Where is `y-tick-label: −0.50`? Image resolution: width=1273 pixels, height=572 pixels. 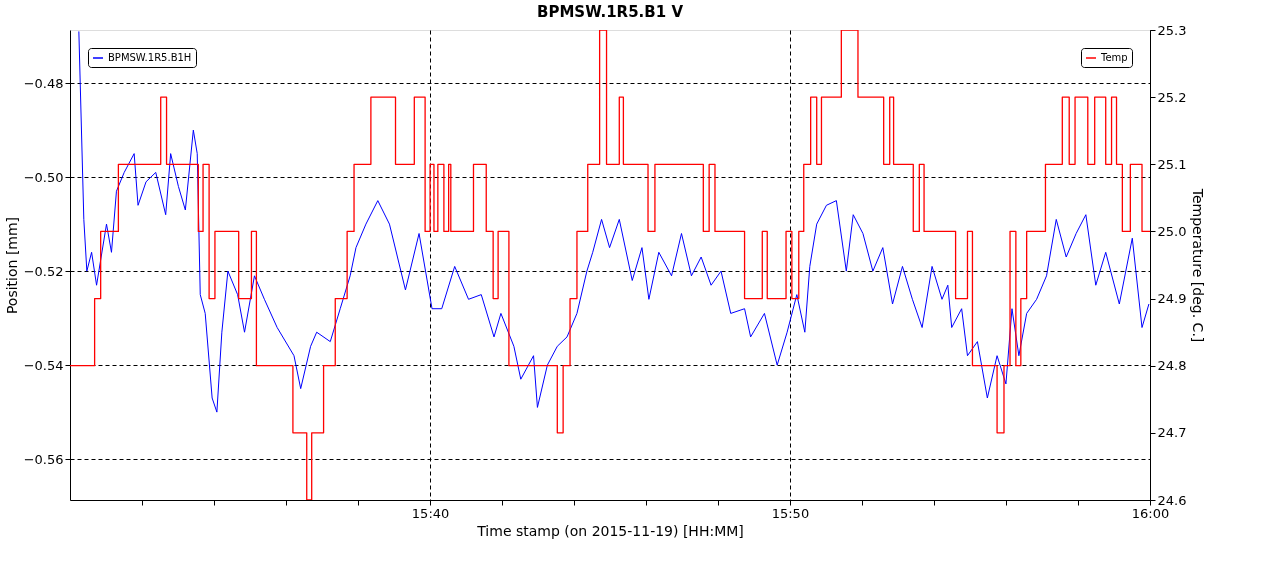
y-tick-label: −0.50 is located at coordinates (43, 177).